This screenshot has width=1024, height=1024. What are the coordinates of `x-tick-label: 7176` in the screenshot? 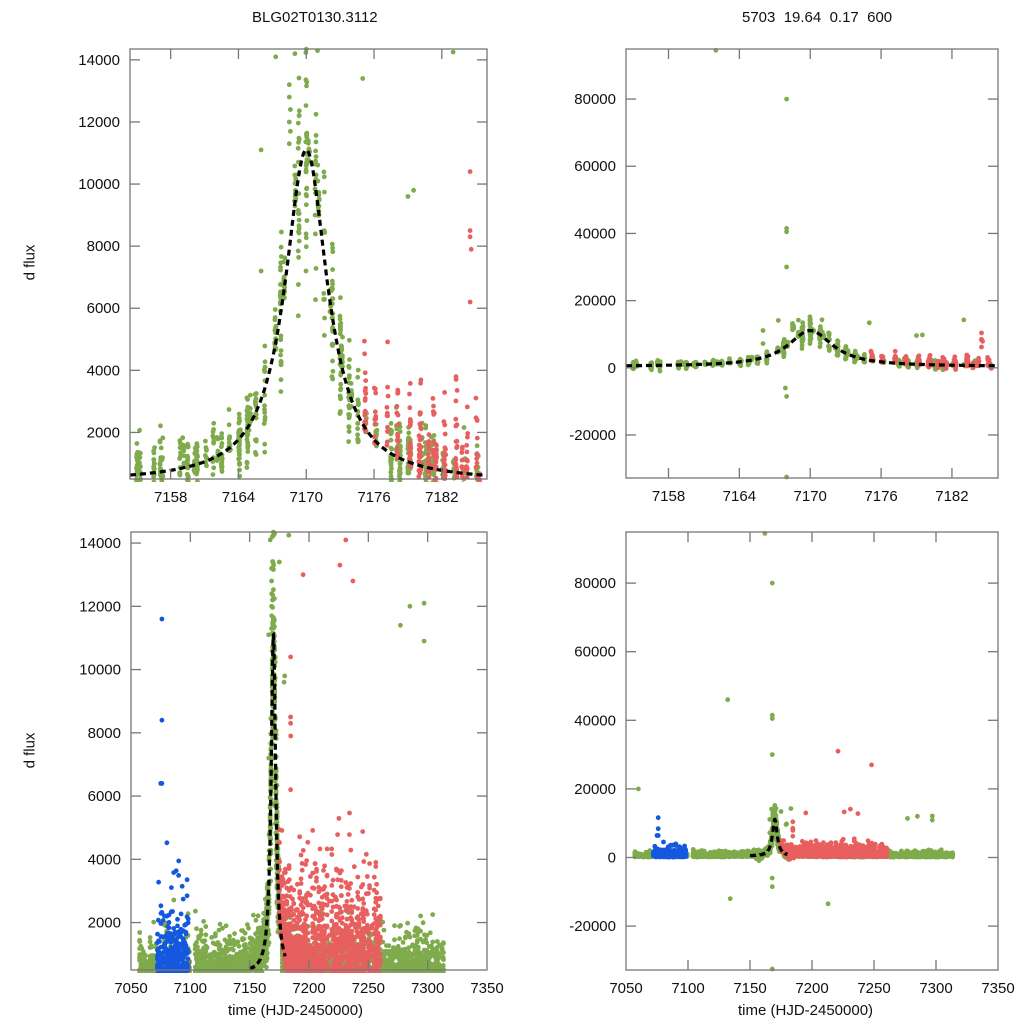 It's located at (373, 497).